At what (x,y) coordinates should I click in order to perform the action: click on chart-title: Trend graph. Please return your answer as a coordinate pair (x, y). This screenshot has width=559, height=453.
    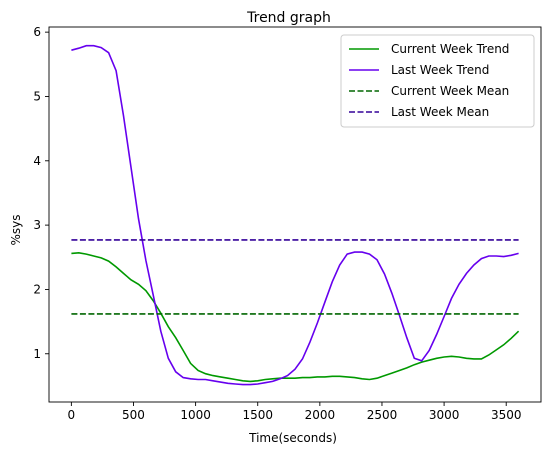
    Looking at the image, I should click on (288, 18).